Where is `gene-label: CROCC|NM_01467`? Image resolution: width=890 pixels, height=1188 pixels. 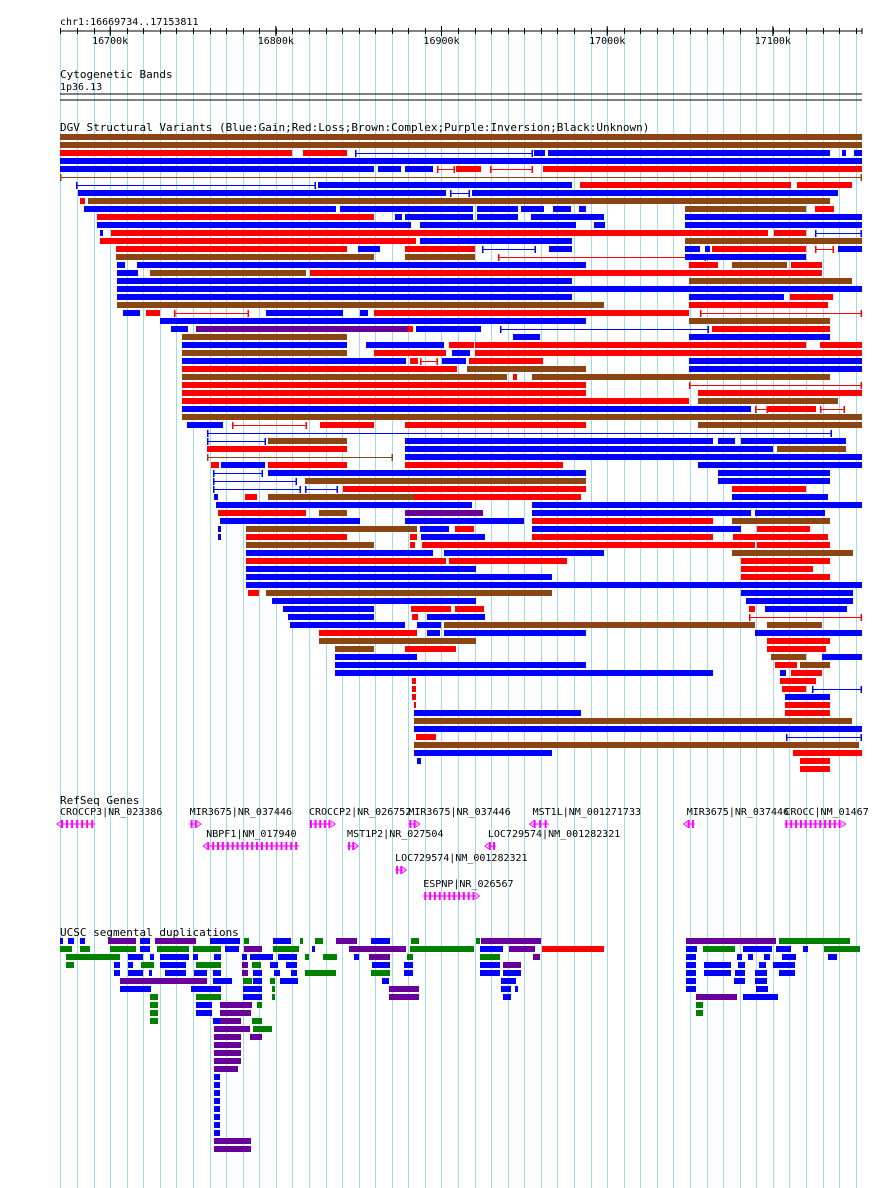
gene-label: CROCC|NM_01467 is located at coordinates (826, 812).